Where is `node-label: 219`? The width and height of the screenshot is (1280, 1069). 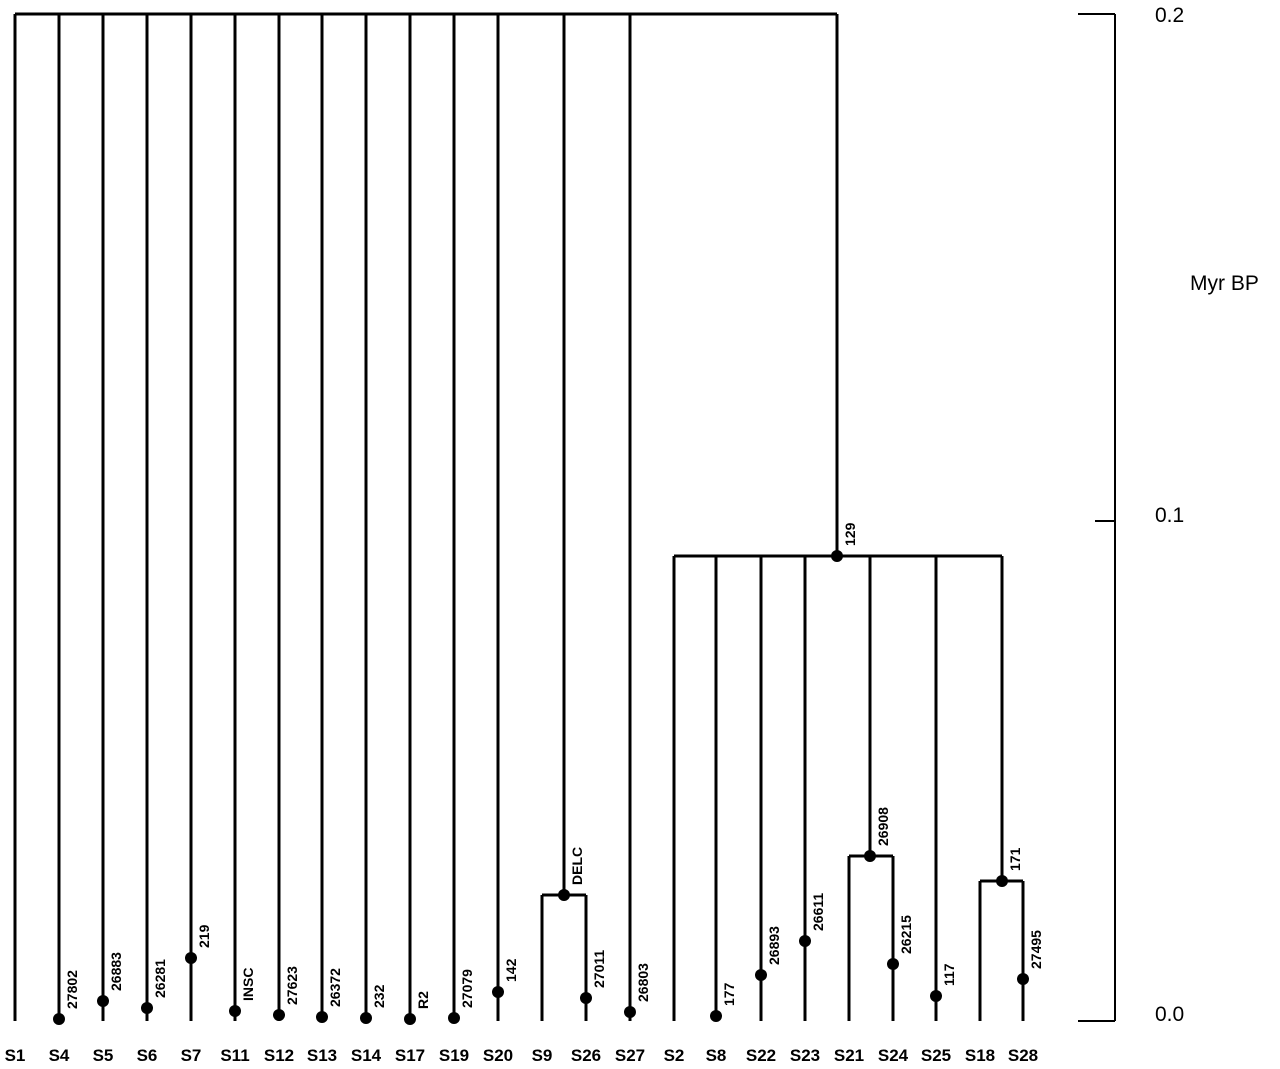 node-label: 219 is located at coordinates (204, 936).